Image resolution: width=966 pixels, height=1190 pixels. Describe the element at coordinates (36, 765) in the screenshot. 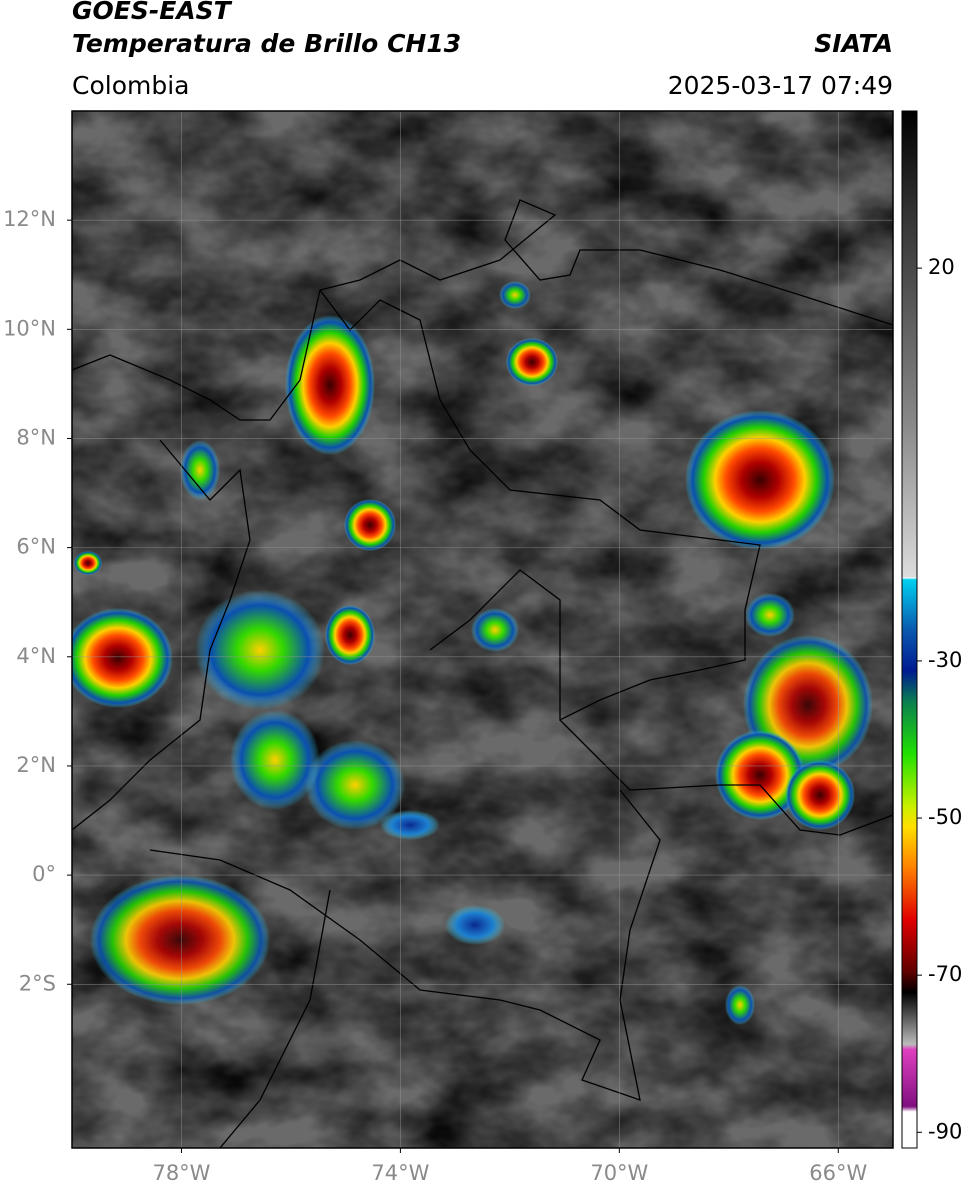

I see `y-tick-label: 2°N` at that location.